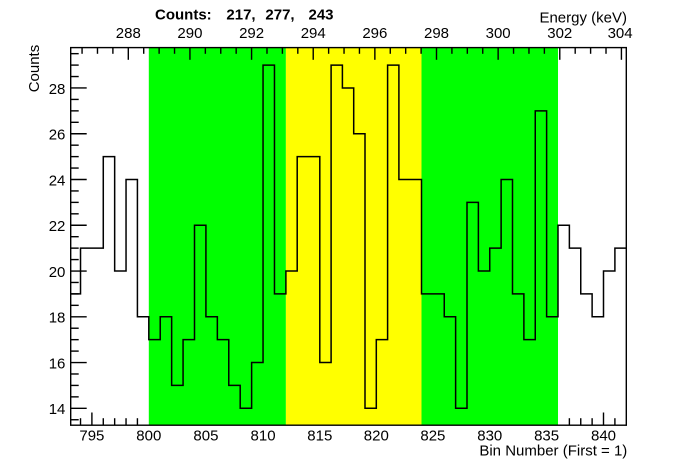 Image resolution: width=696 pixels, height=472 pixels. I want to click on svg-text: 243, so click(321, 14).